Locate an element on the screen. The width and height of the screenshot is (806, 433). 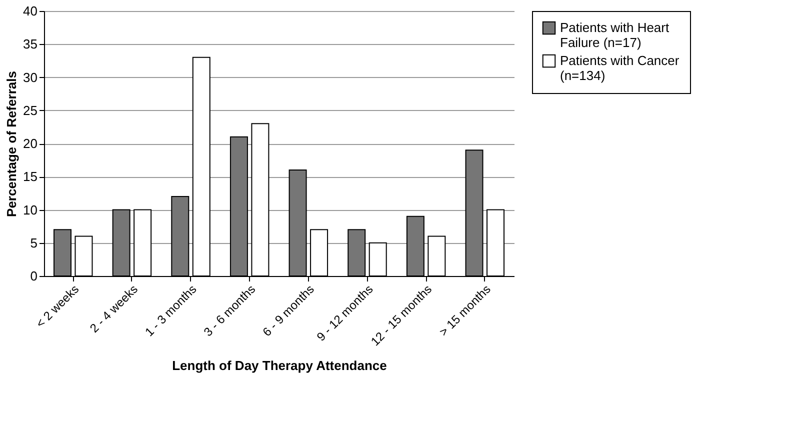
y-tick-label: 15 is located at coordinates (30, 176).